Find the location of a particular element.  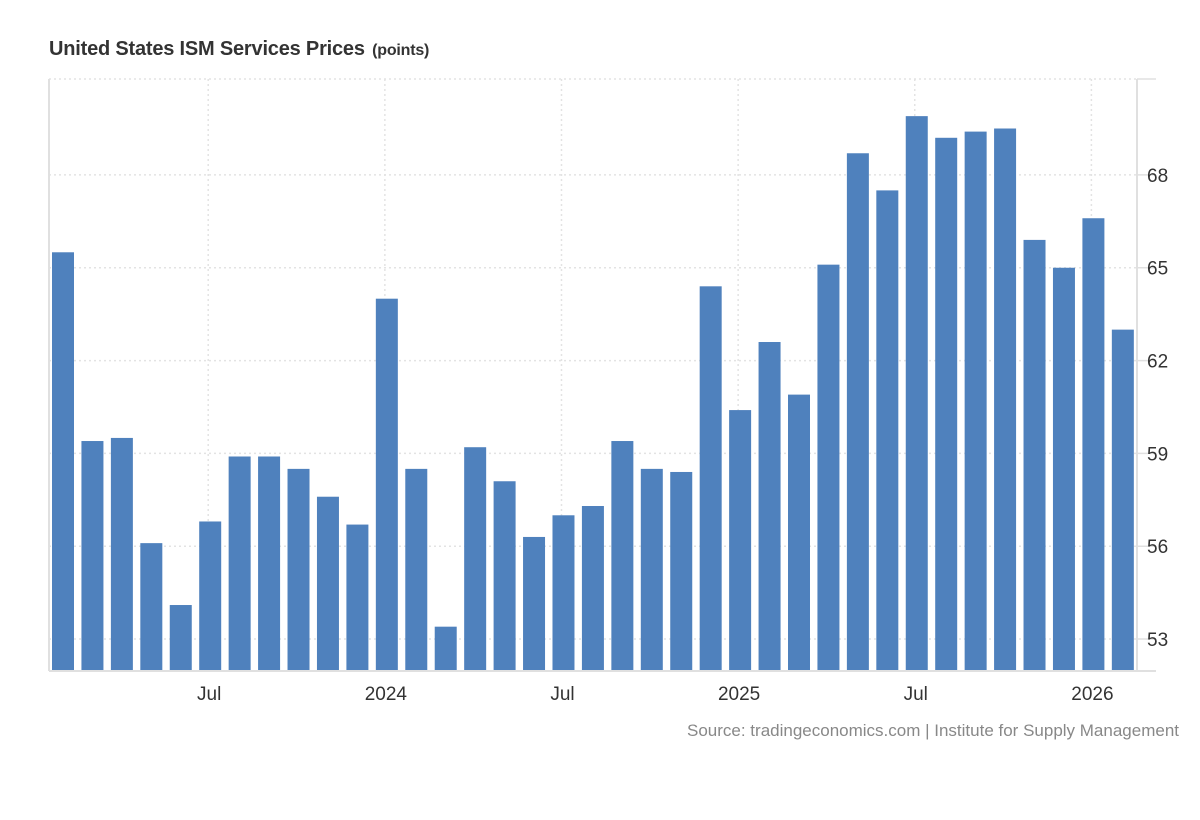

x-tick-label: 2026 is located at coordinates (1092, 694).